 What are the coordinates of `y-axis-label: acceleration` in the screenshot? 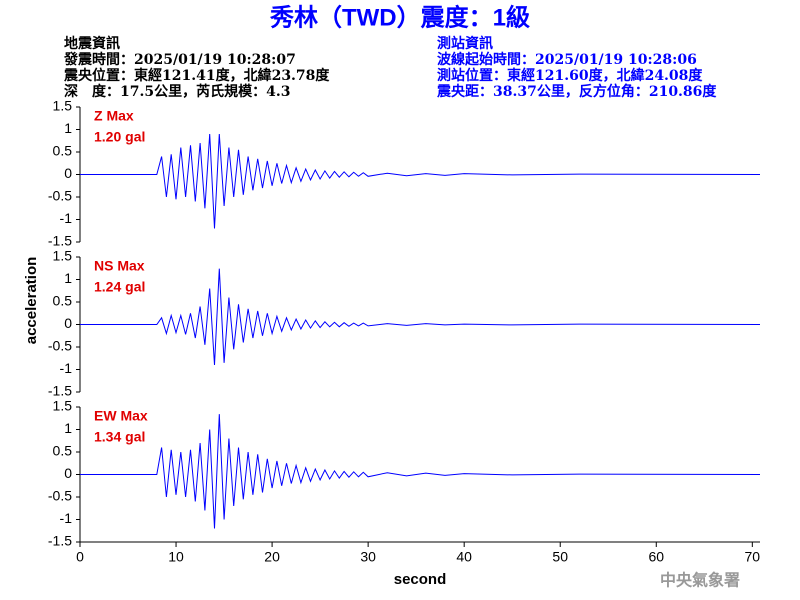 It's located at (31, 301).